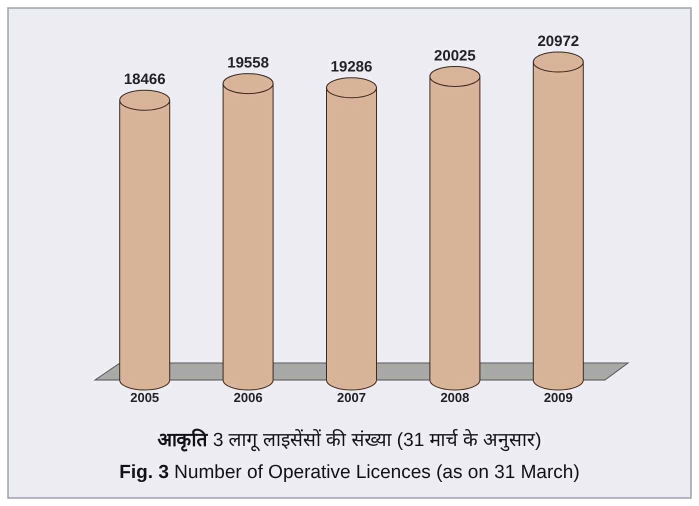 Image resolution: width=699 pixels, height=506 pixels. What do you see at coordinates (351, 67) in the screenshot?
I see `data-label: 19286` at bounding box center [351, 67].